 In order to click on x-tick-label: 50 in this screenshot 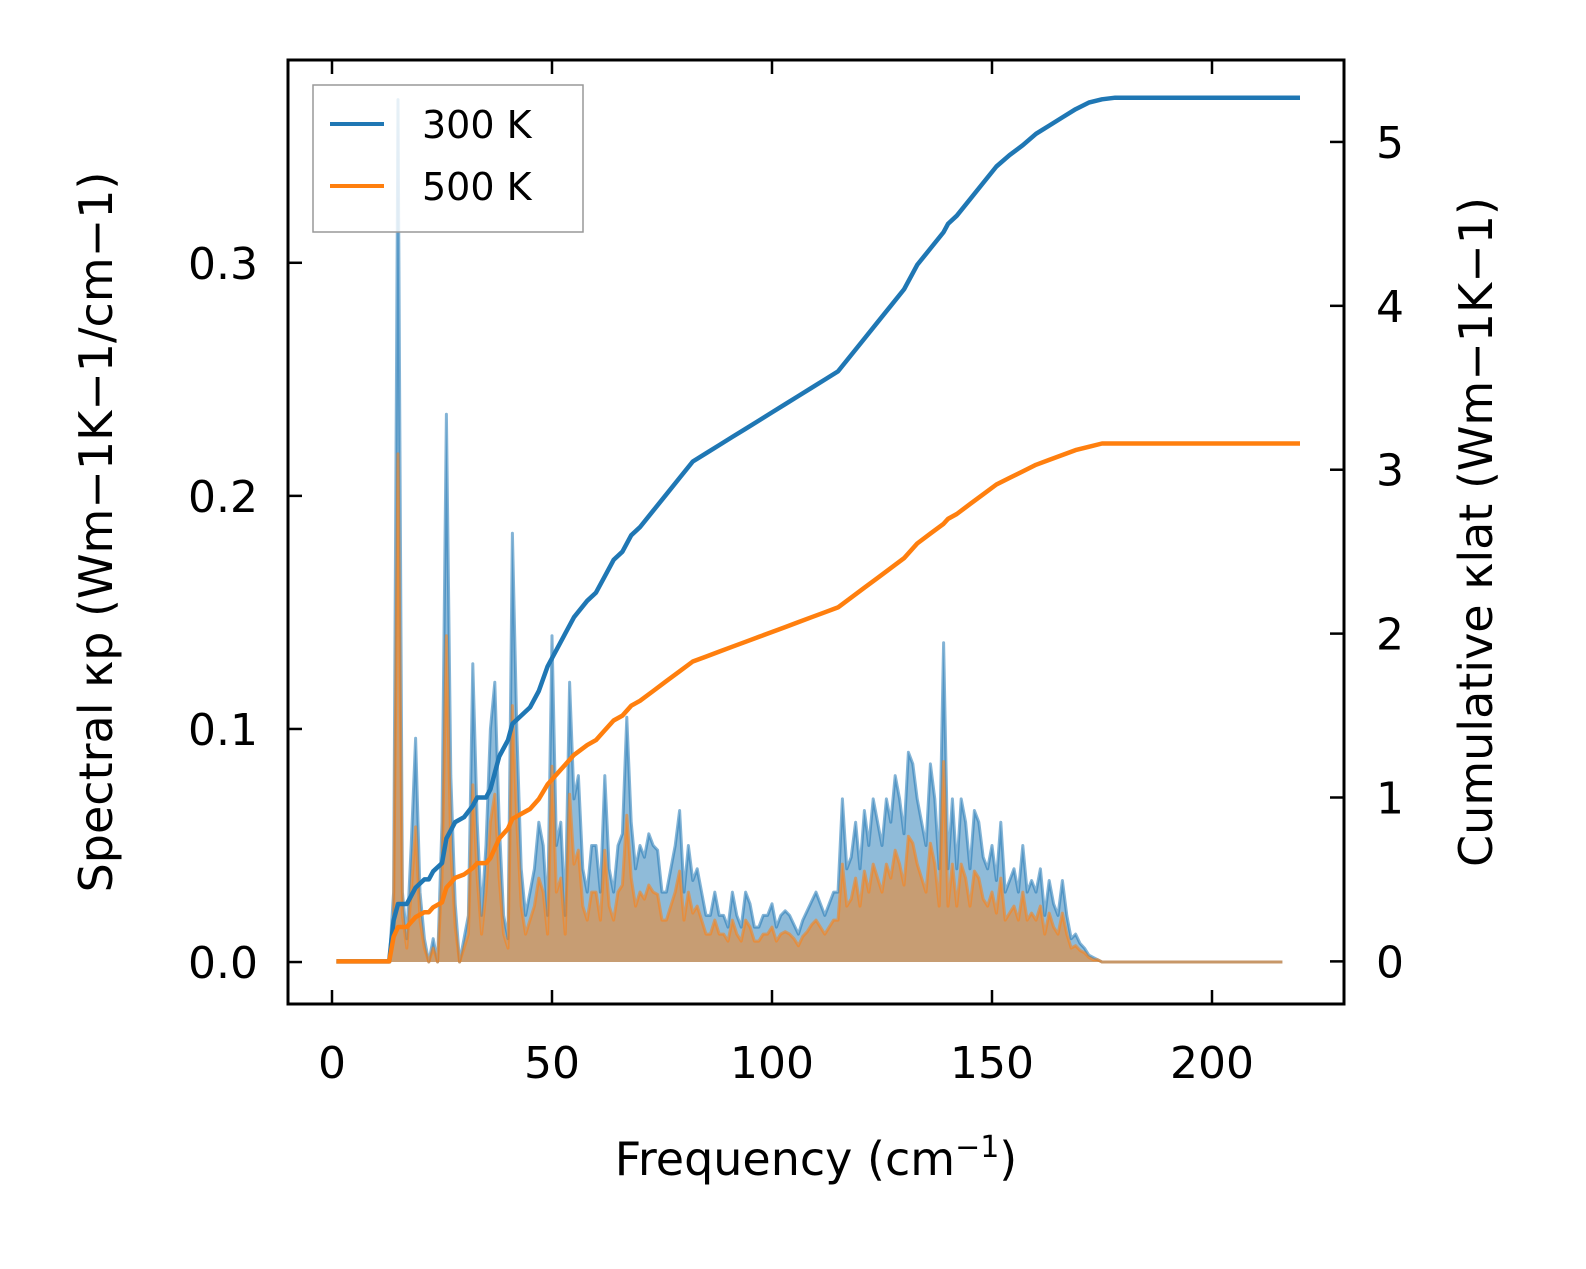, I will do `click(552, 1063)`.